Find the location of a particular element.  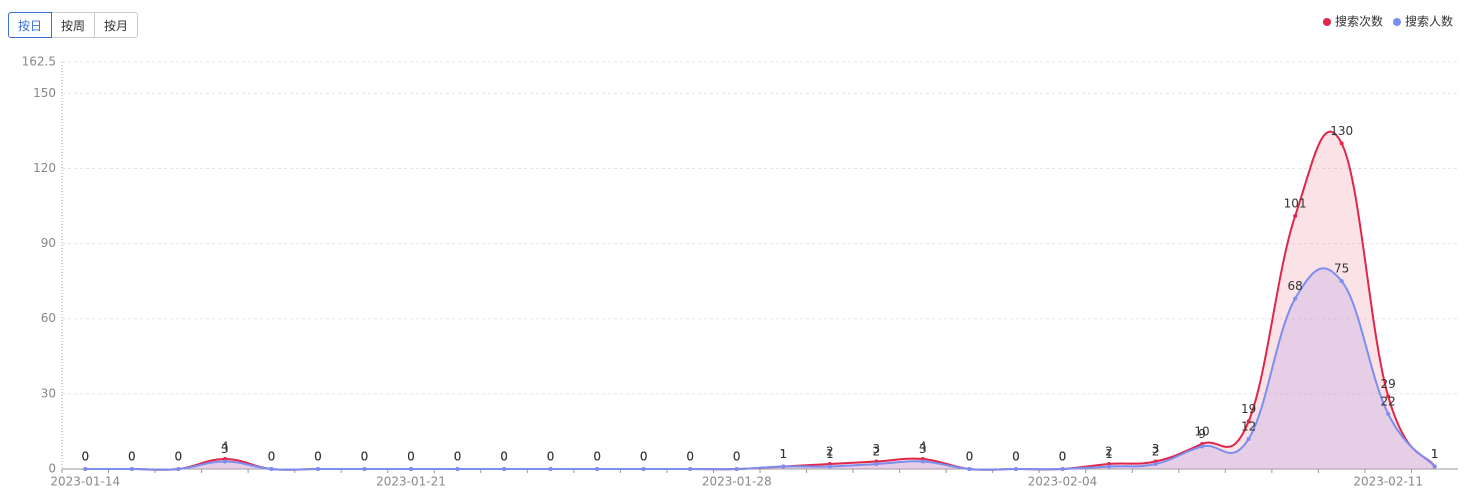

toggle-group: 按日 按周 按月 is located at coordinates (73, 25).